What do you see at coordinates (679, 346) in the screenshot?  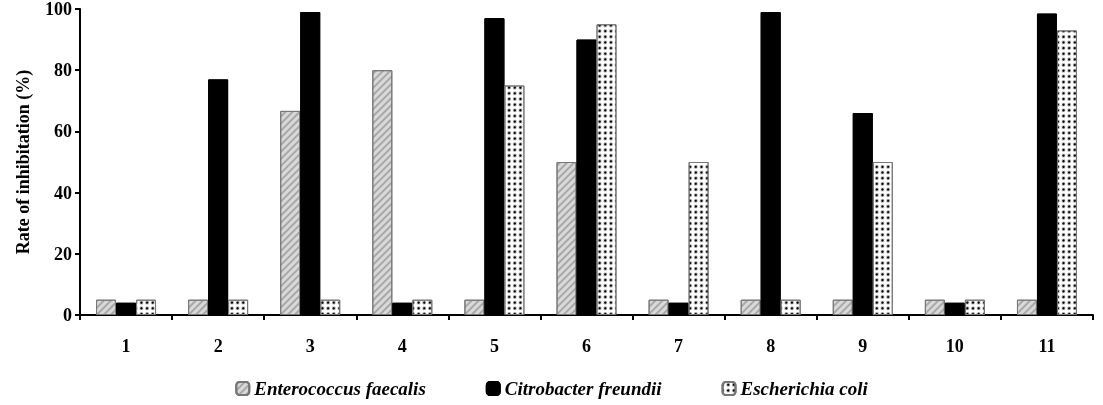 I see `x-tick-label: 7` at bounding box center [679, 346].